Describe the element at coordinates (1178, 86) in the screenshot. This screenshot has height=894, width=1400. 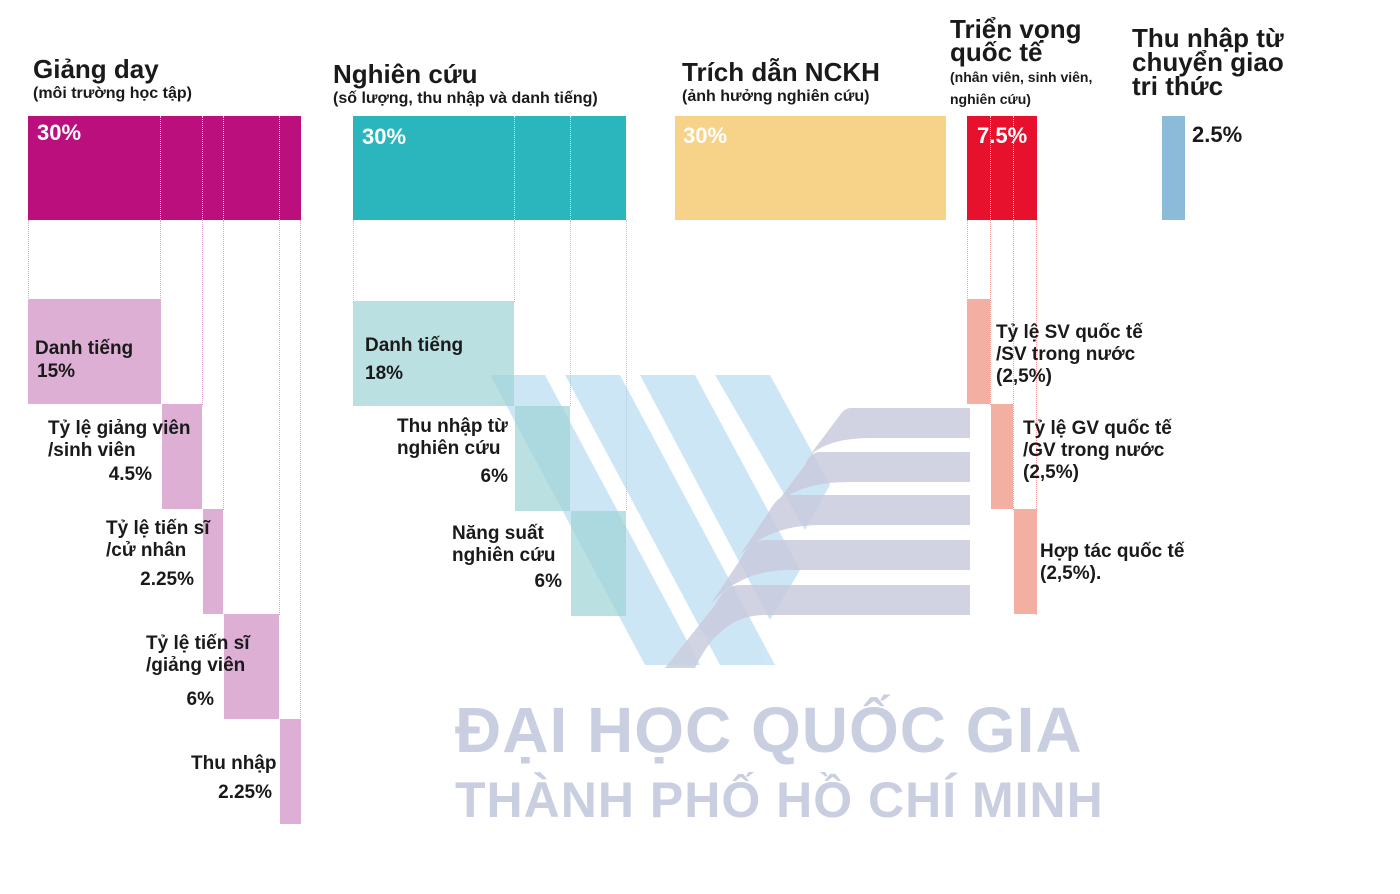
I see `knowledge-transfer-title-3: tri thức` at that location.